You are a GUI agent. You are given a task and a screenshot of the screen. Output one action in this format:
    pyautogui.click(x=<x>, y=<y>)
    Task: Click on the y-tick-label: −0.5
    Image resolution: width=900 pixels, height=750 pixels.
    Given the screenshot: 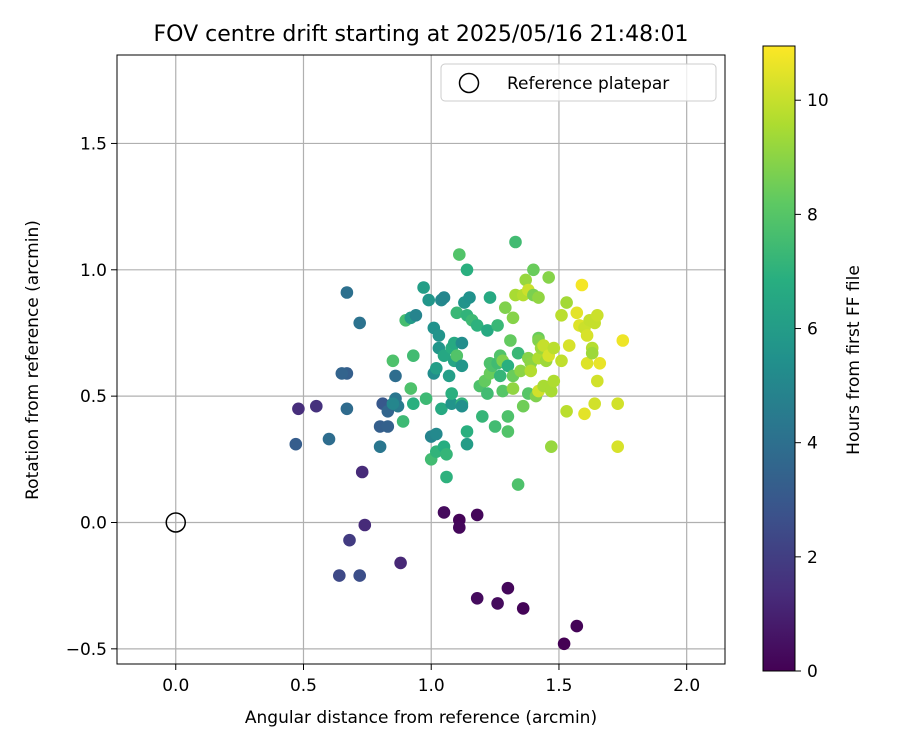 What is the action you would take?
    pyautogui.click(x=86, y=650)
    